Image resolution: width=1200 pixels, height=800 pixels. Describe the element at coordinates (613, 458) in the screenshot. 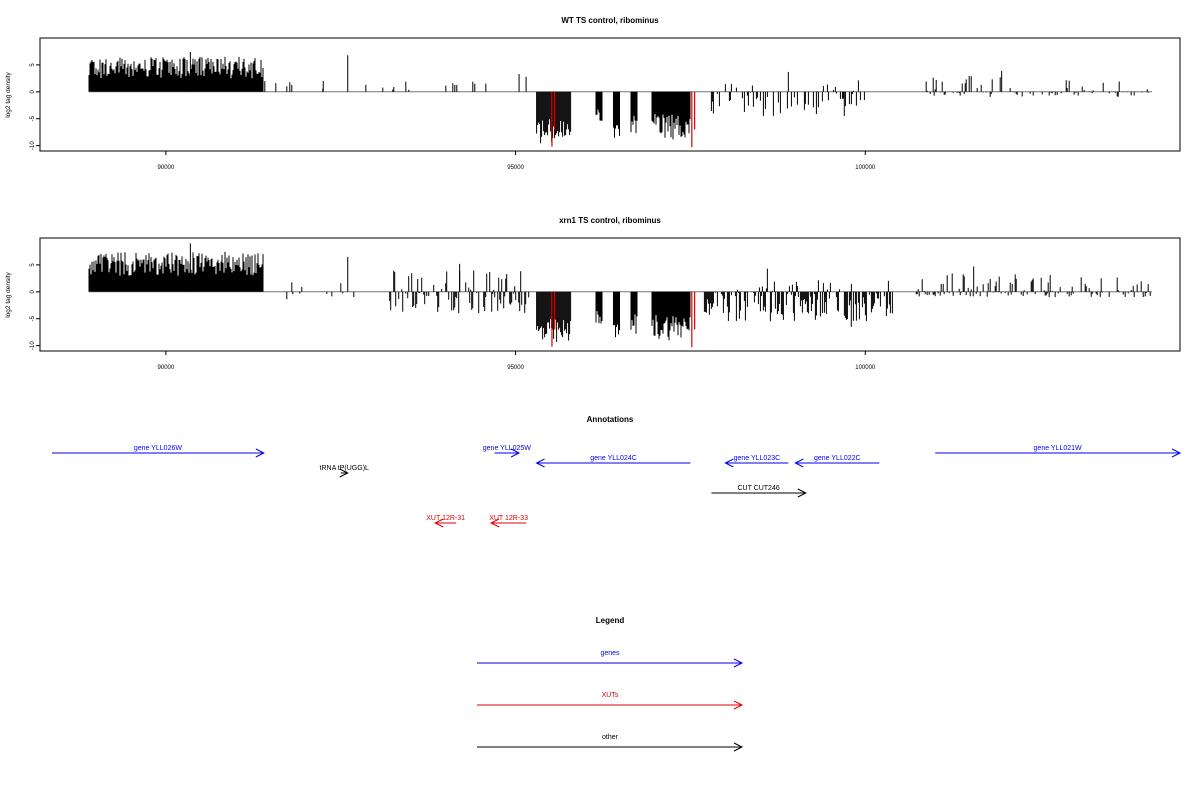

I see `feature-label: gene YLL024C` at that location.